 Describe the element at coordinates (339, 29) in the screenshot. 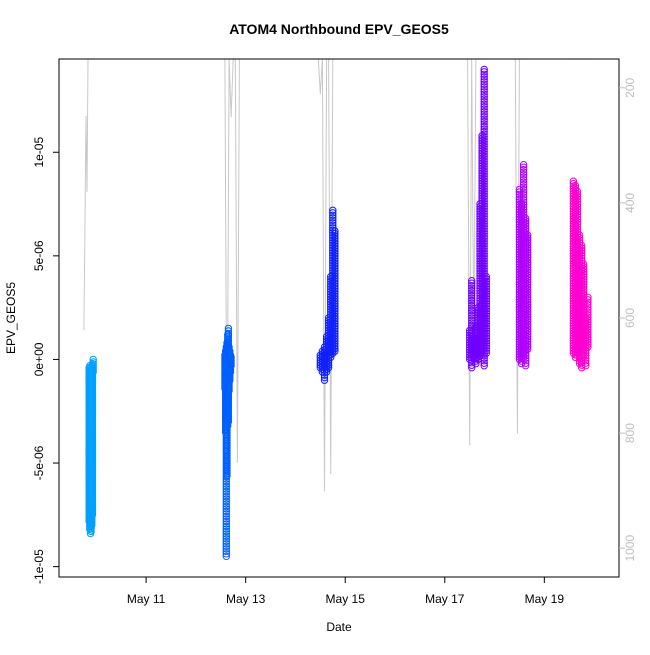

I see `chart-title: ATOM4 Northbound EPV_GEOS5` at that location.